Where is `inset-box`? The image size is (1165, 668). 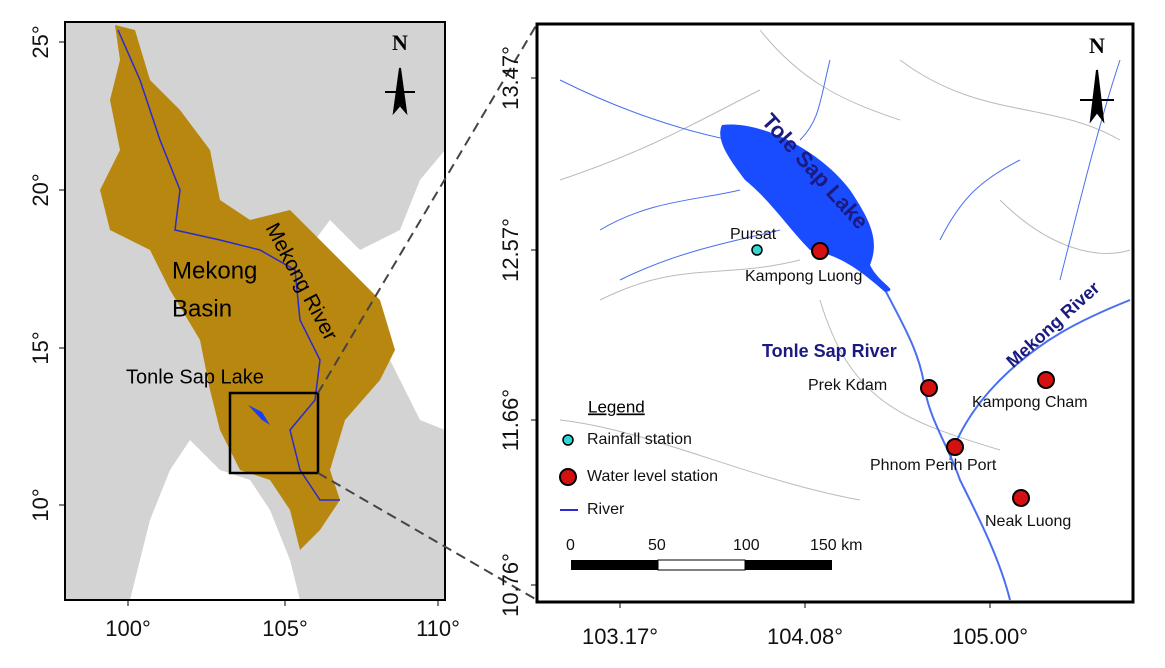
inset-box is located at coordinates (274, 433).